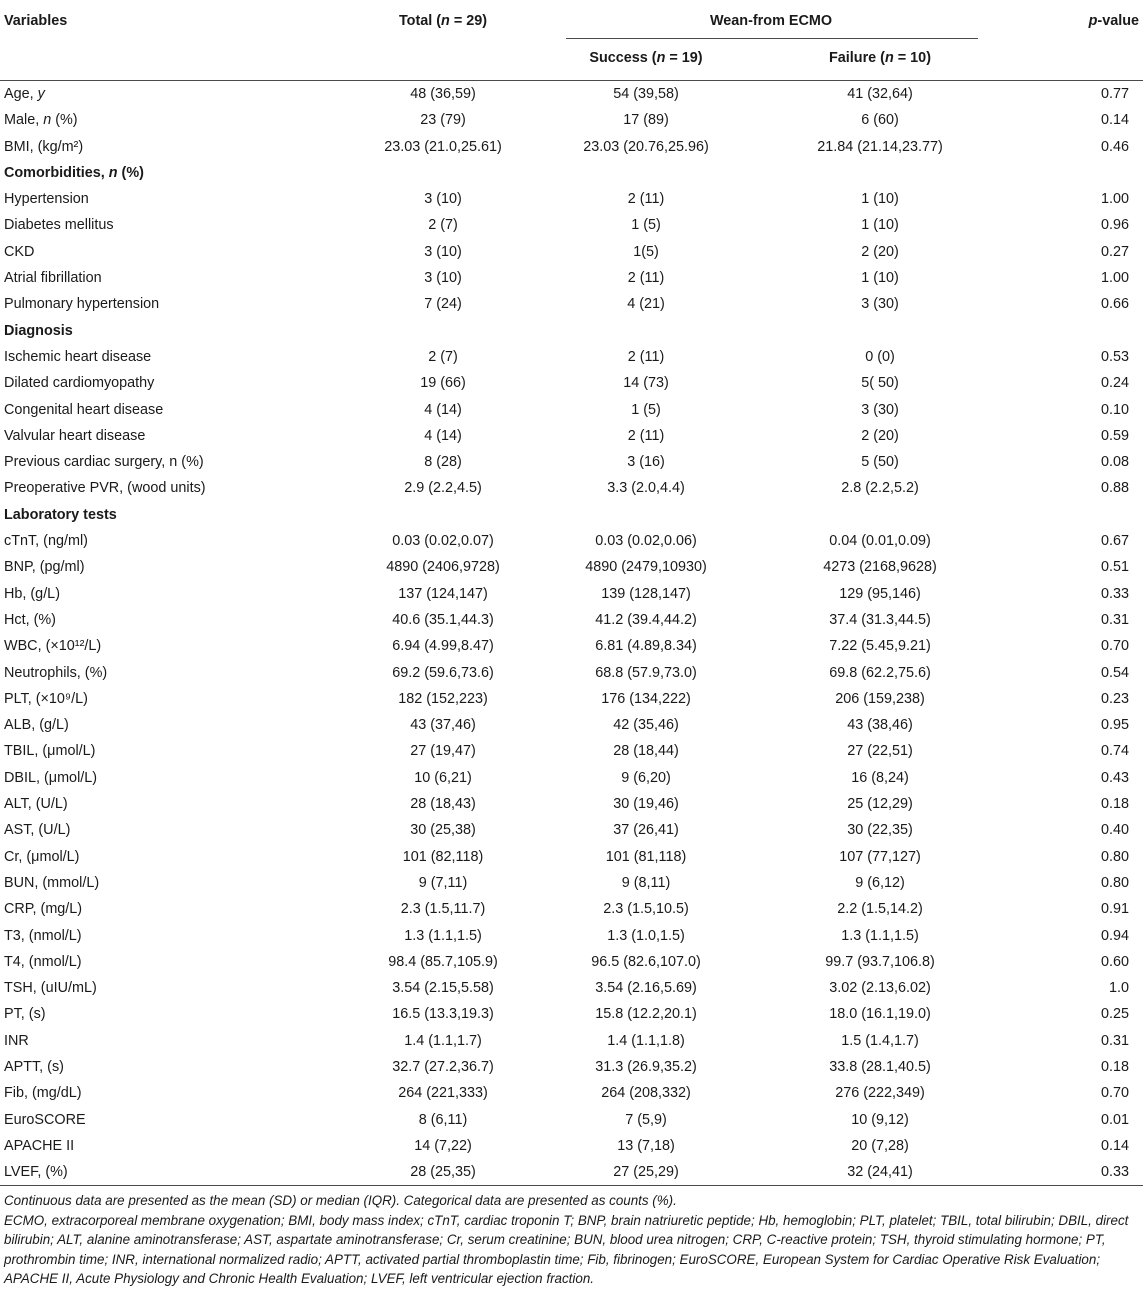 The image size is (1143, 1315). I want to click on header-success: Success (n = 19), so click(646, 58).